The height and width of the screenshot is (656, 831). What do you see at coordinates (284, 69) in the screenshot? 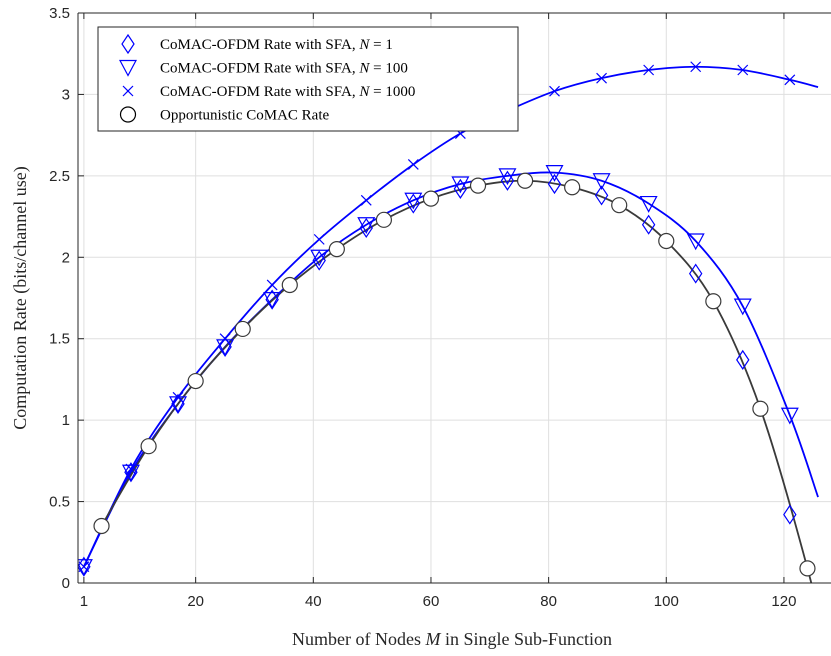
I see `legend-label-1: CoMAC-OFDM Rate with SFA, N = 100` at bounding box center [284, 69].